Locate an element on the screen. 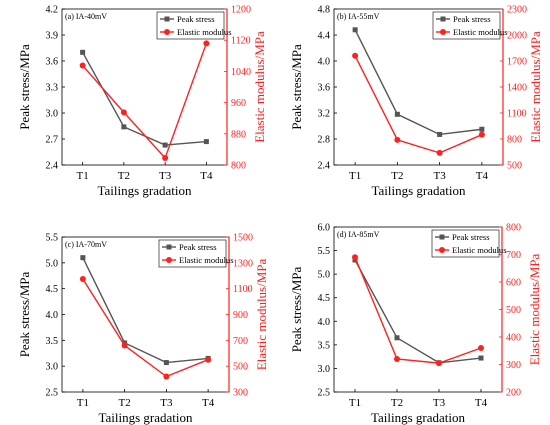  left-tick-label: 4.8 is located at coordinates (324, 10).